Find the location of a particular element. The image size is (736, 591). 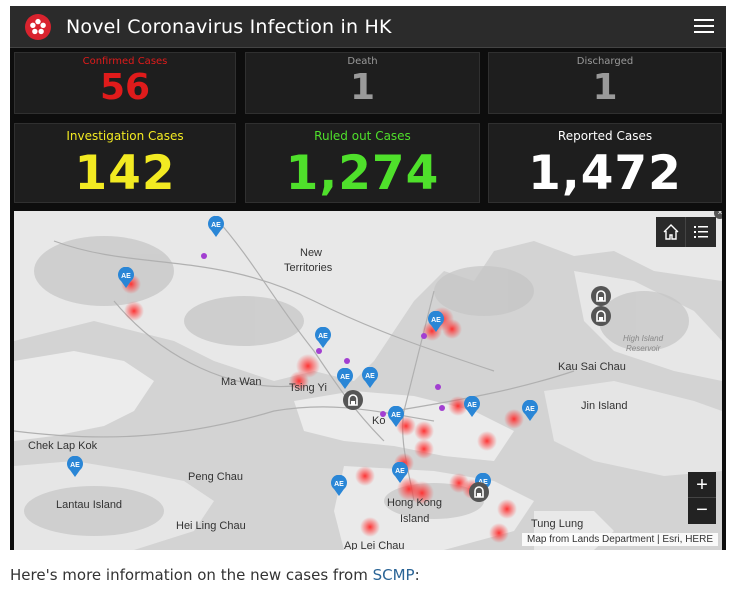

page-title: Novel Coronavirus Infection in HK is located at coordinates (229, 27).